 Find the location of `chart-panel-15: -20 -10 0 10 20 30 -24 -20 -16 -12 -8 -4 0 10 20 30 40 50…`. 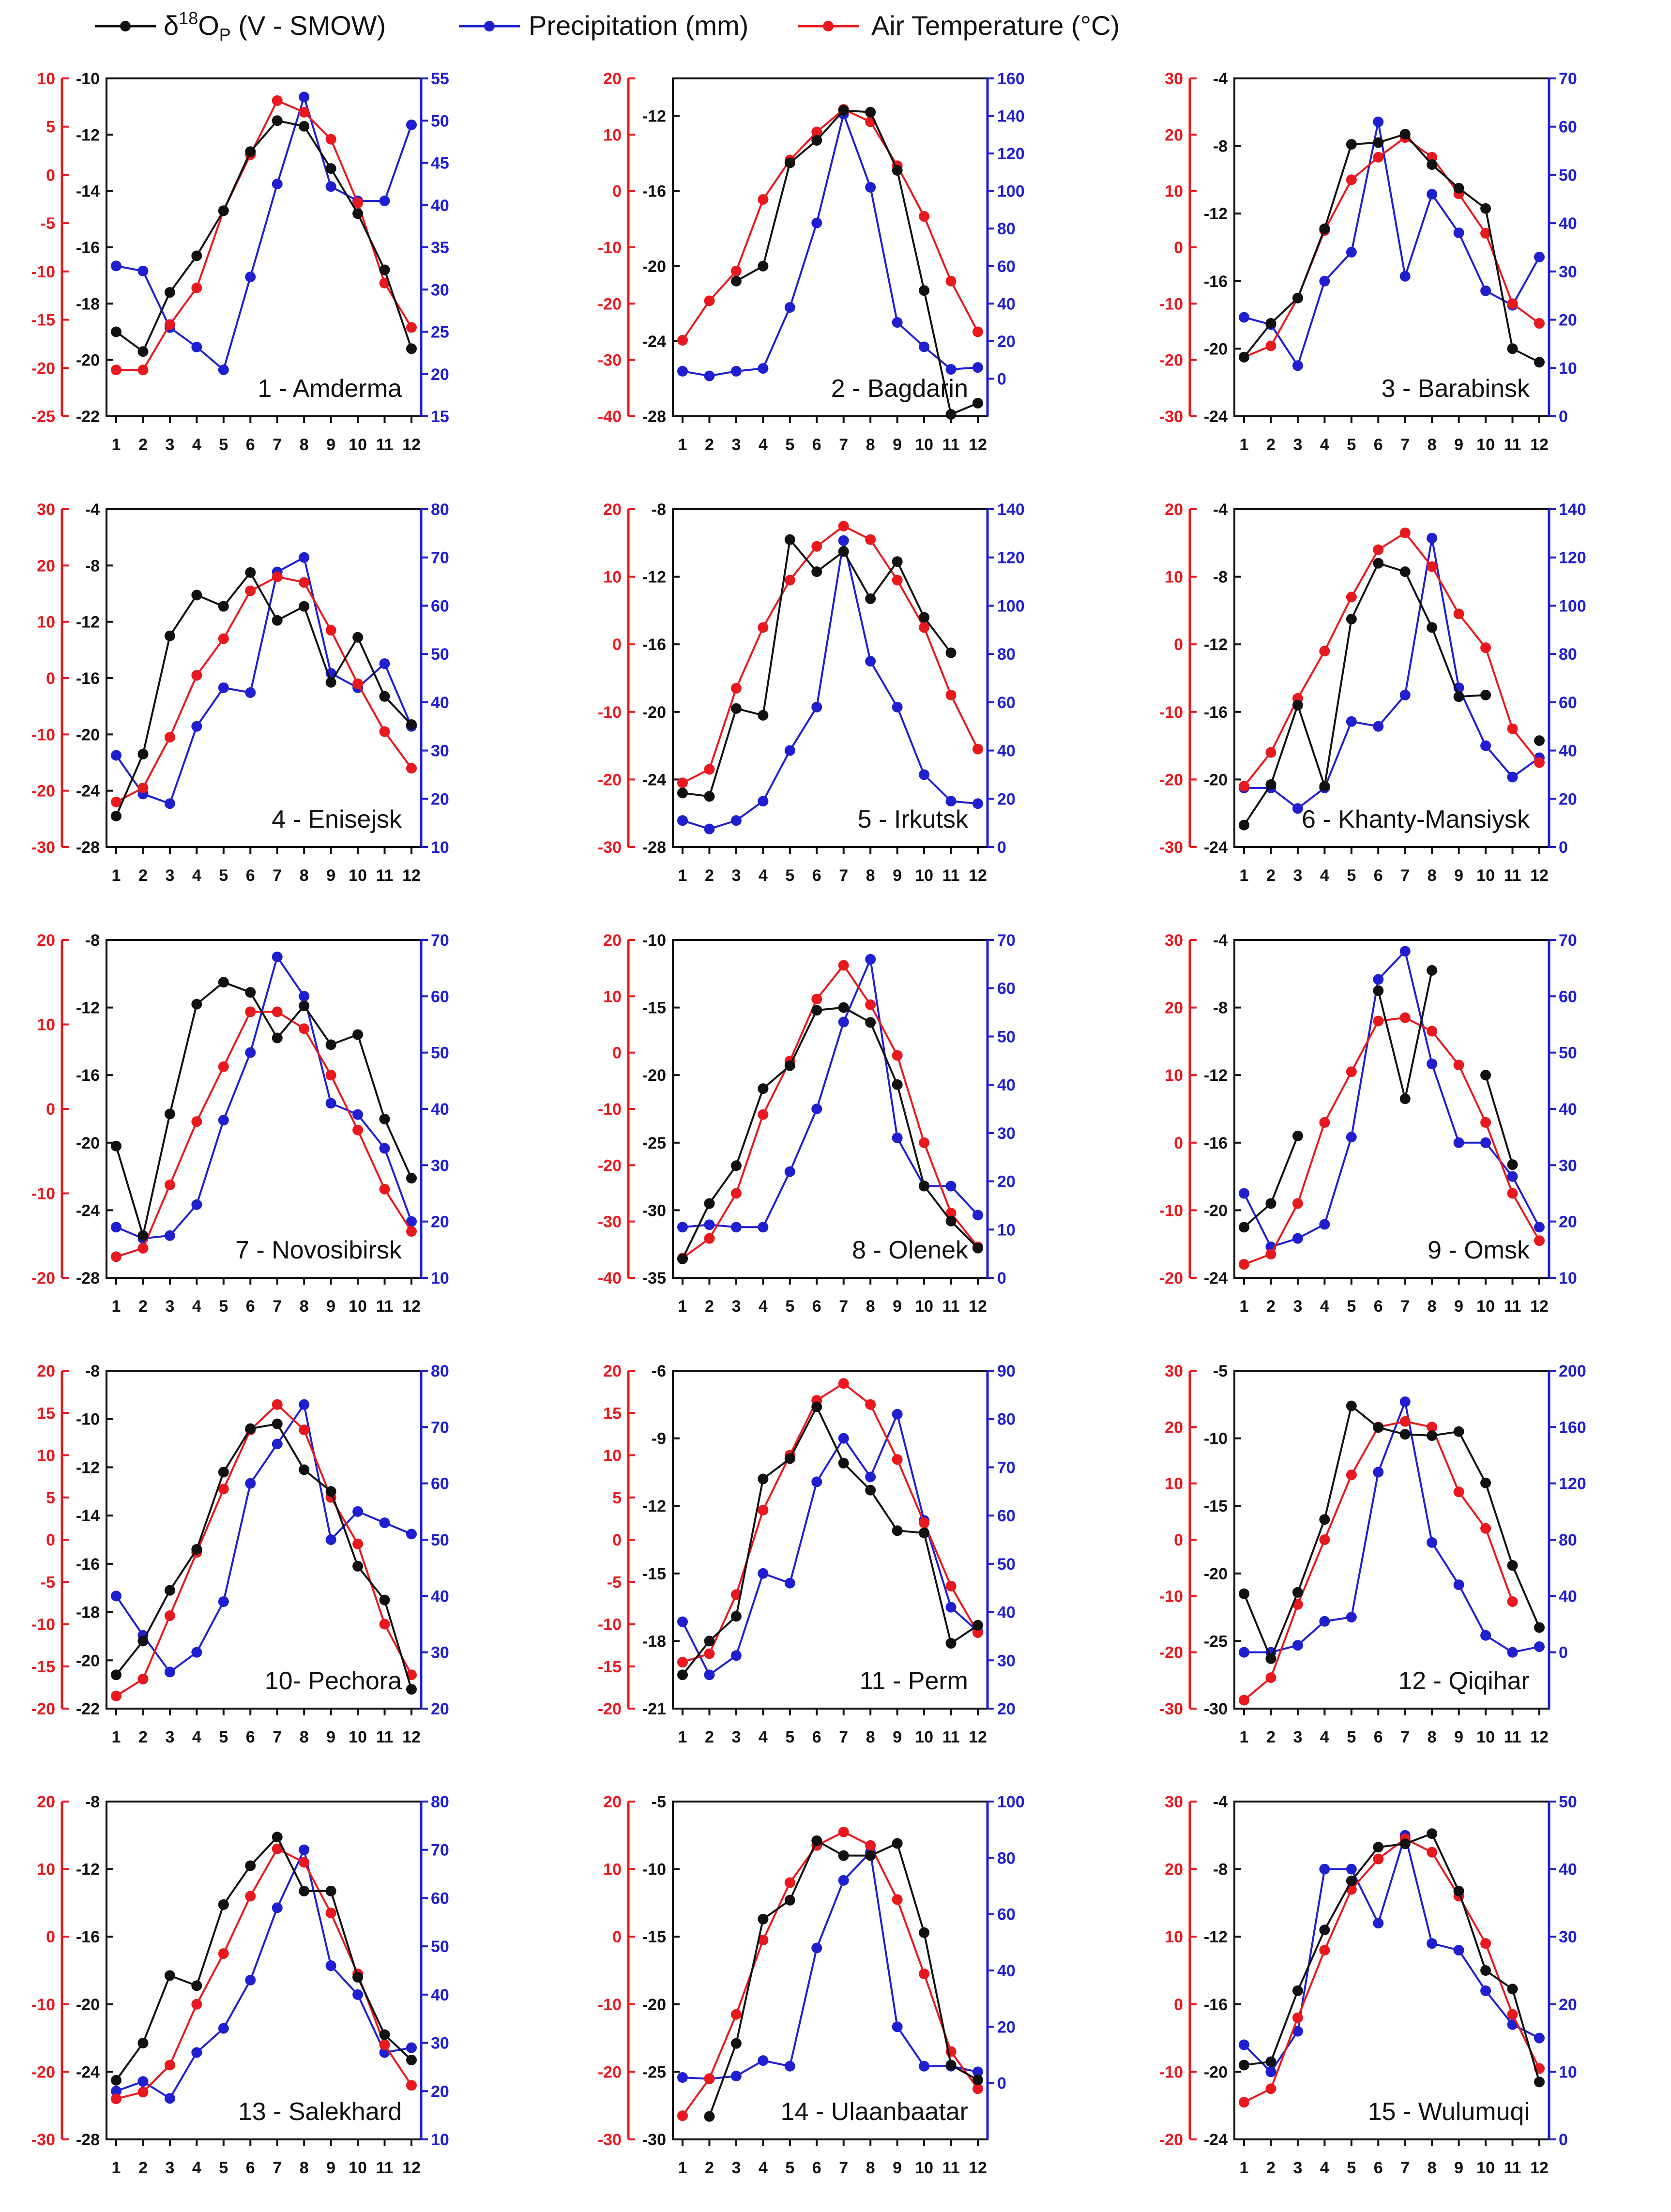

chart-panel-15: -20 -10 0 10 20 30 -24 -20 -16 -12 -8 -4 0 10 20 30 40 50… is located at coordinates (1368, 1985).